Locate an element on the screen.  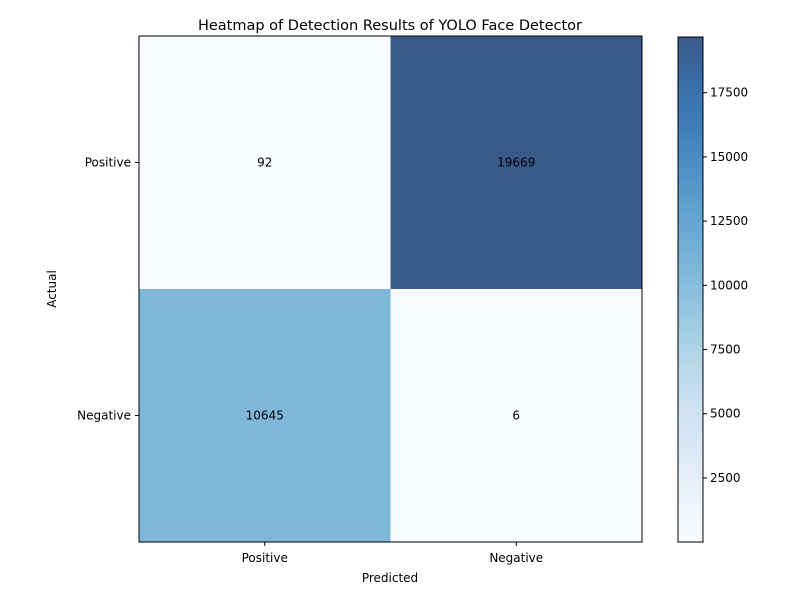
cell-value-label: 19669 is located at coordinates (516, 163).